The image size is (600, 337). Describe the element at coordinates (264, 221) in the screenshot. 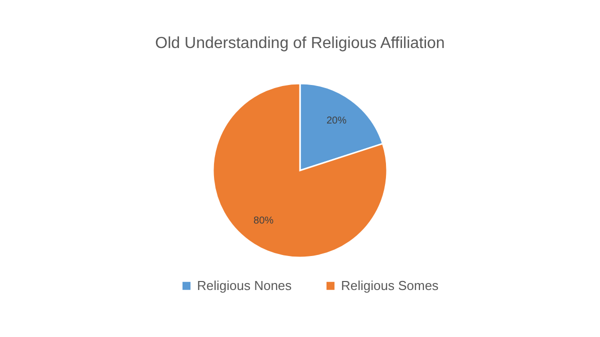

I see `data-label: 80%` at that location.